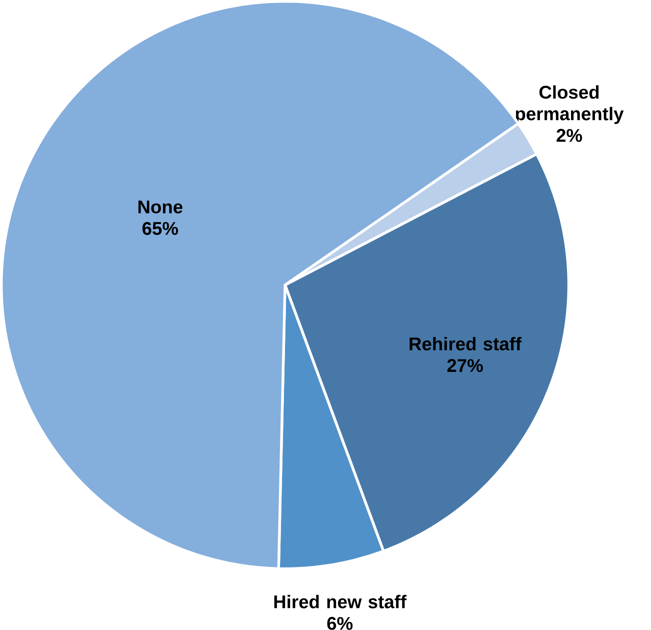 This screenshot has width=651, height=630. Describe the element at coordinates (570, 104) in the screenshot. I see `slice-label: Closed permanently` at that location.